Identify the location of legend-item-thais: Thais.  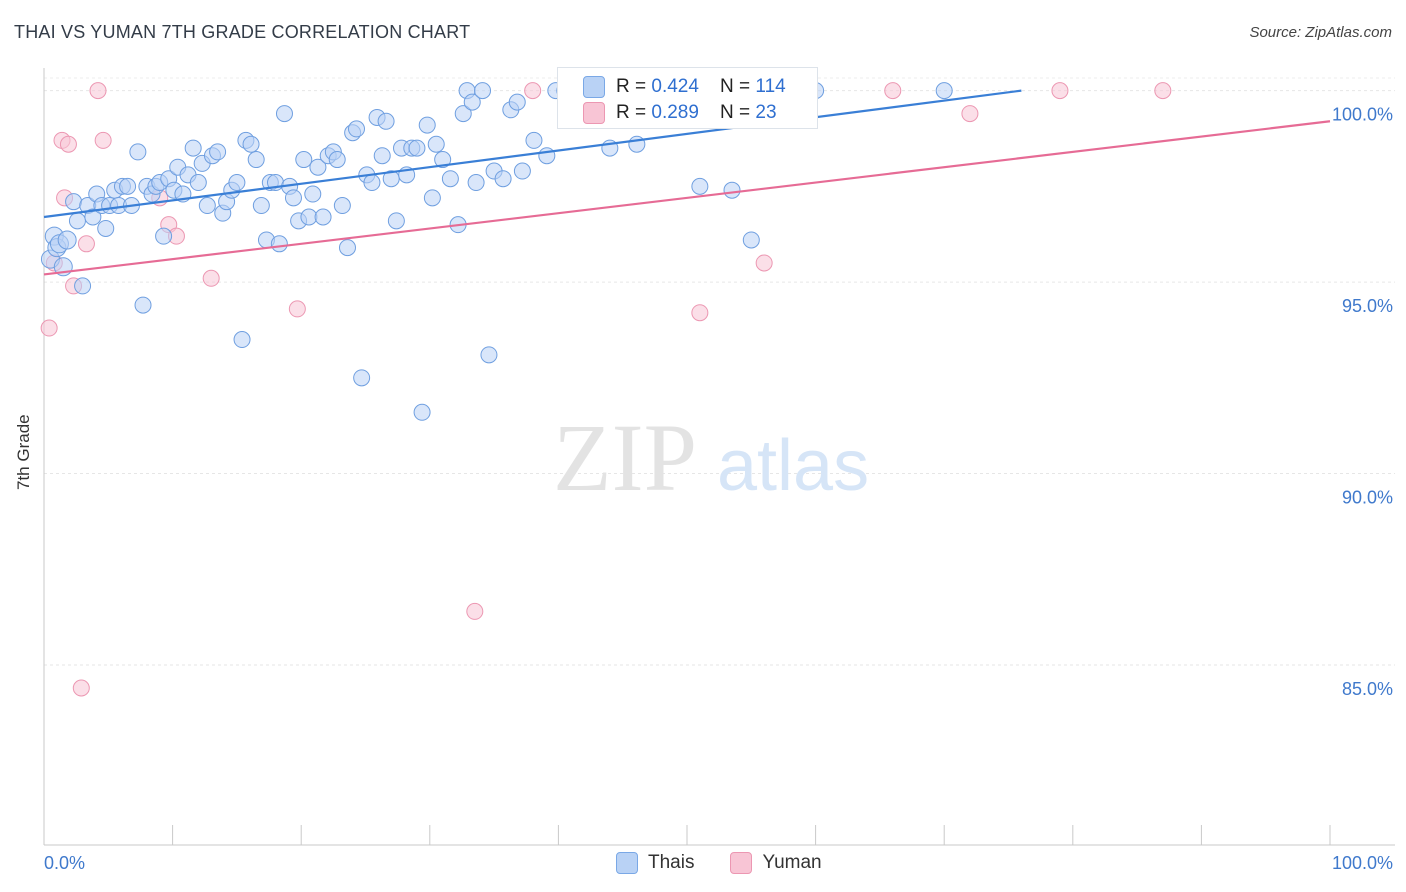
(655, 863).